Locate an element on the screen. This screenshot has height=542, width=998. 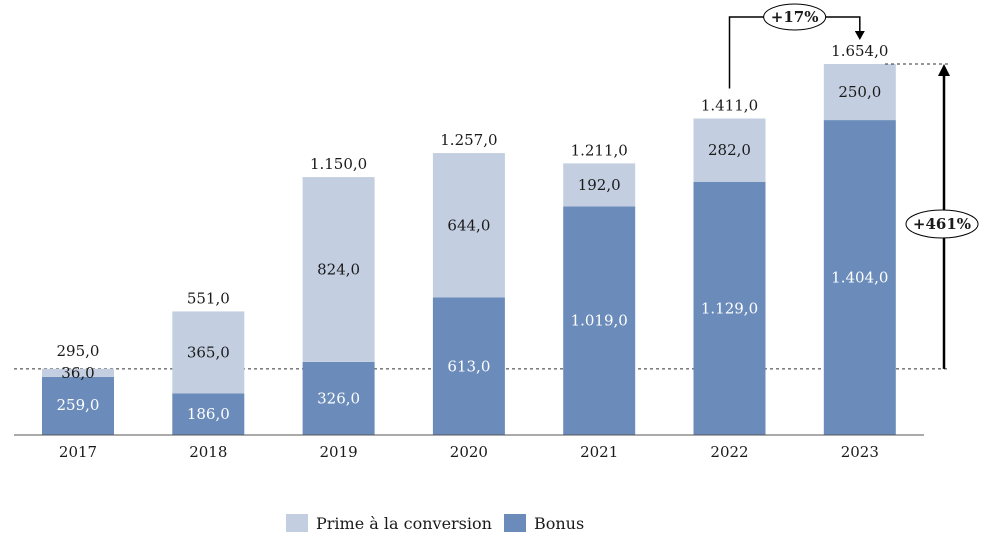
data-label-bonus-2017: 259,0 is located at coordinates (78, 405).